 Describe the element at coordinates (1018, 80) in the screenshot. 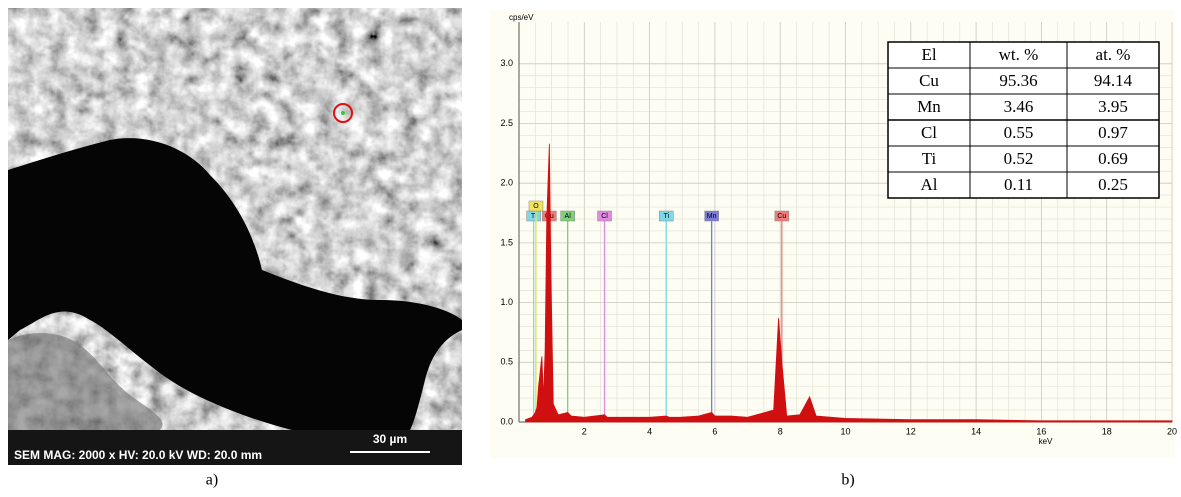

I see `table-cell: 95.36` at that location.